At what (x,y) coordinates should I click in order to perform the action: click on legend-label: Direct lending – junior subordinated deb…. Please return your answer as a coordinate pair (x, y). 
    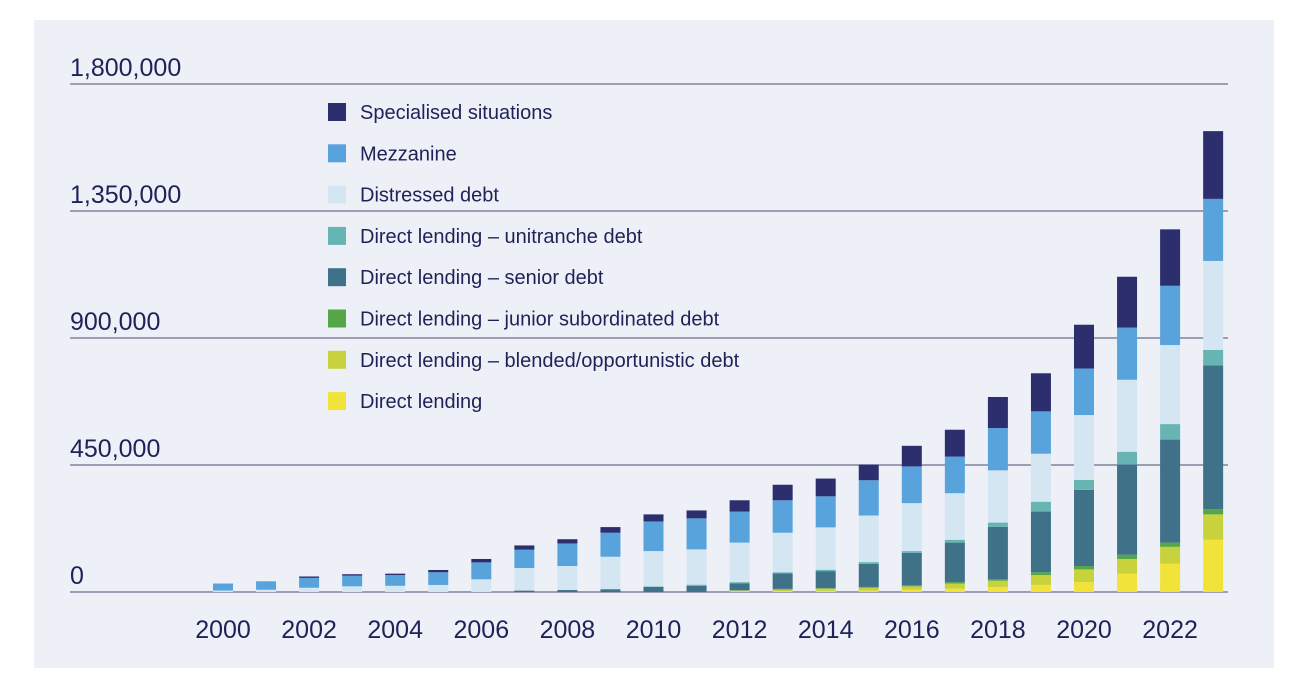
    Looking at the image, I should click on (540, 320).